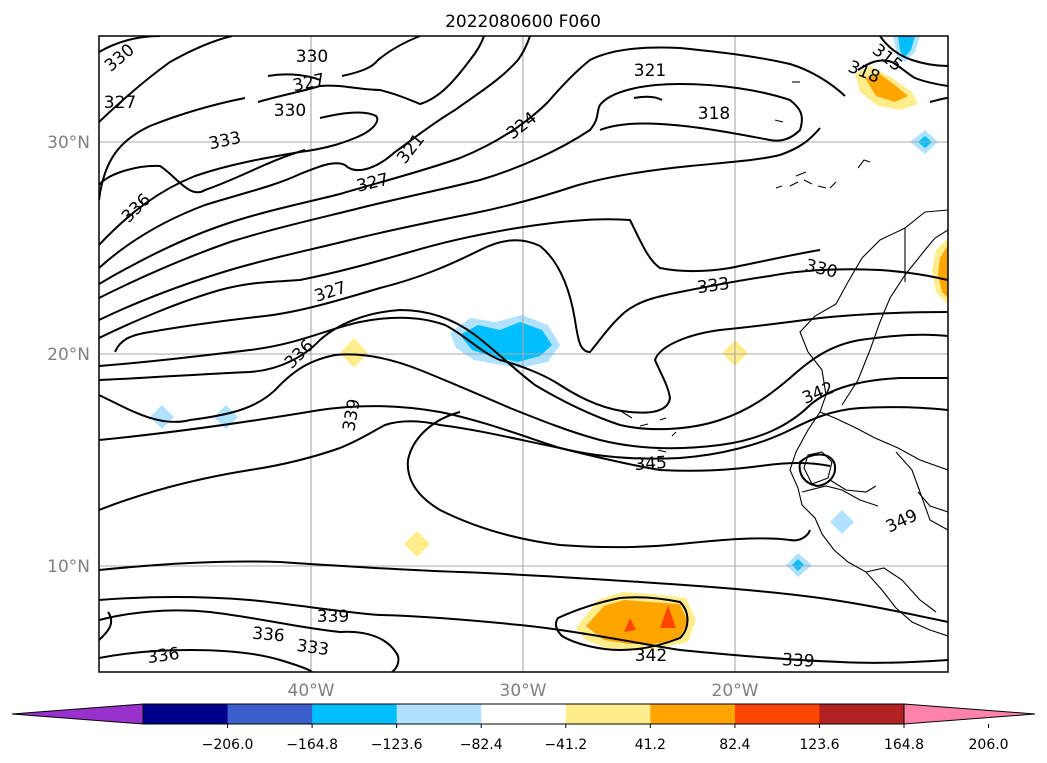  Describe the element at coordinates (68, 143) in the screenshot. I see `lat-label-30n: 30°N` at that location.